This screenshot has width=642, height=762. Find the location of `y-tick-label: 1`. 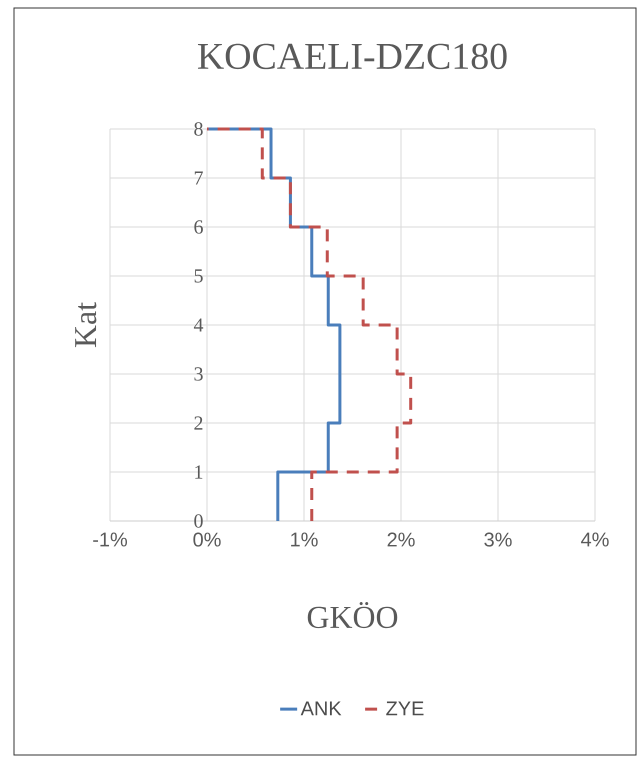

y-tick-label: 1 is located at coordinates (198, 472).